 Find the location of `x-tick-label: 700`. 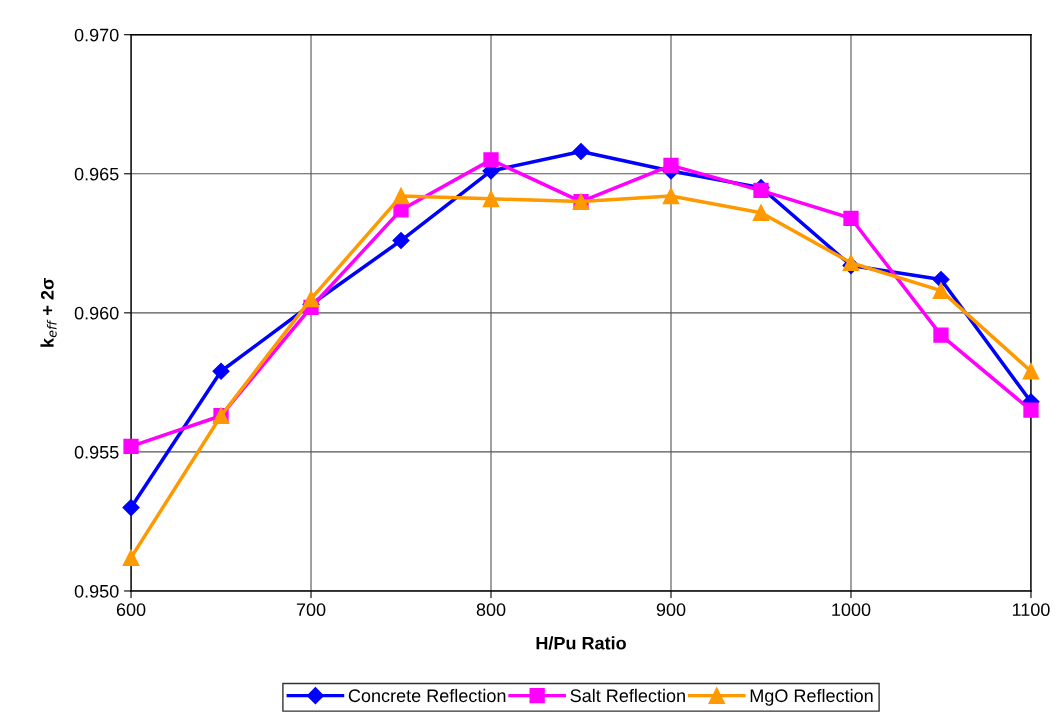

x-tick-label: 700 is located at coordinates (311, 610).